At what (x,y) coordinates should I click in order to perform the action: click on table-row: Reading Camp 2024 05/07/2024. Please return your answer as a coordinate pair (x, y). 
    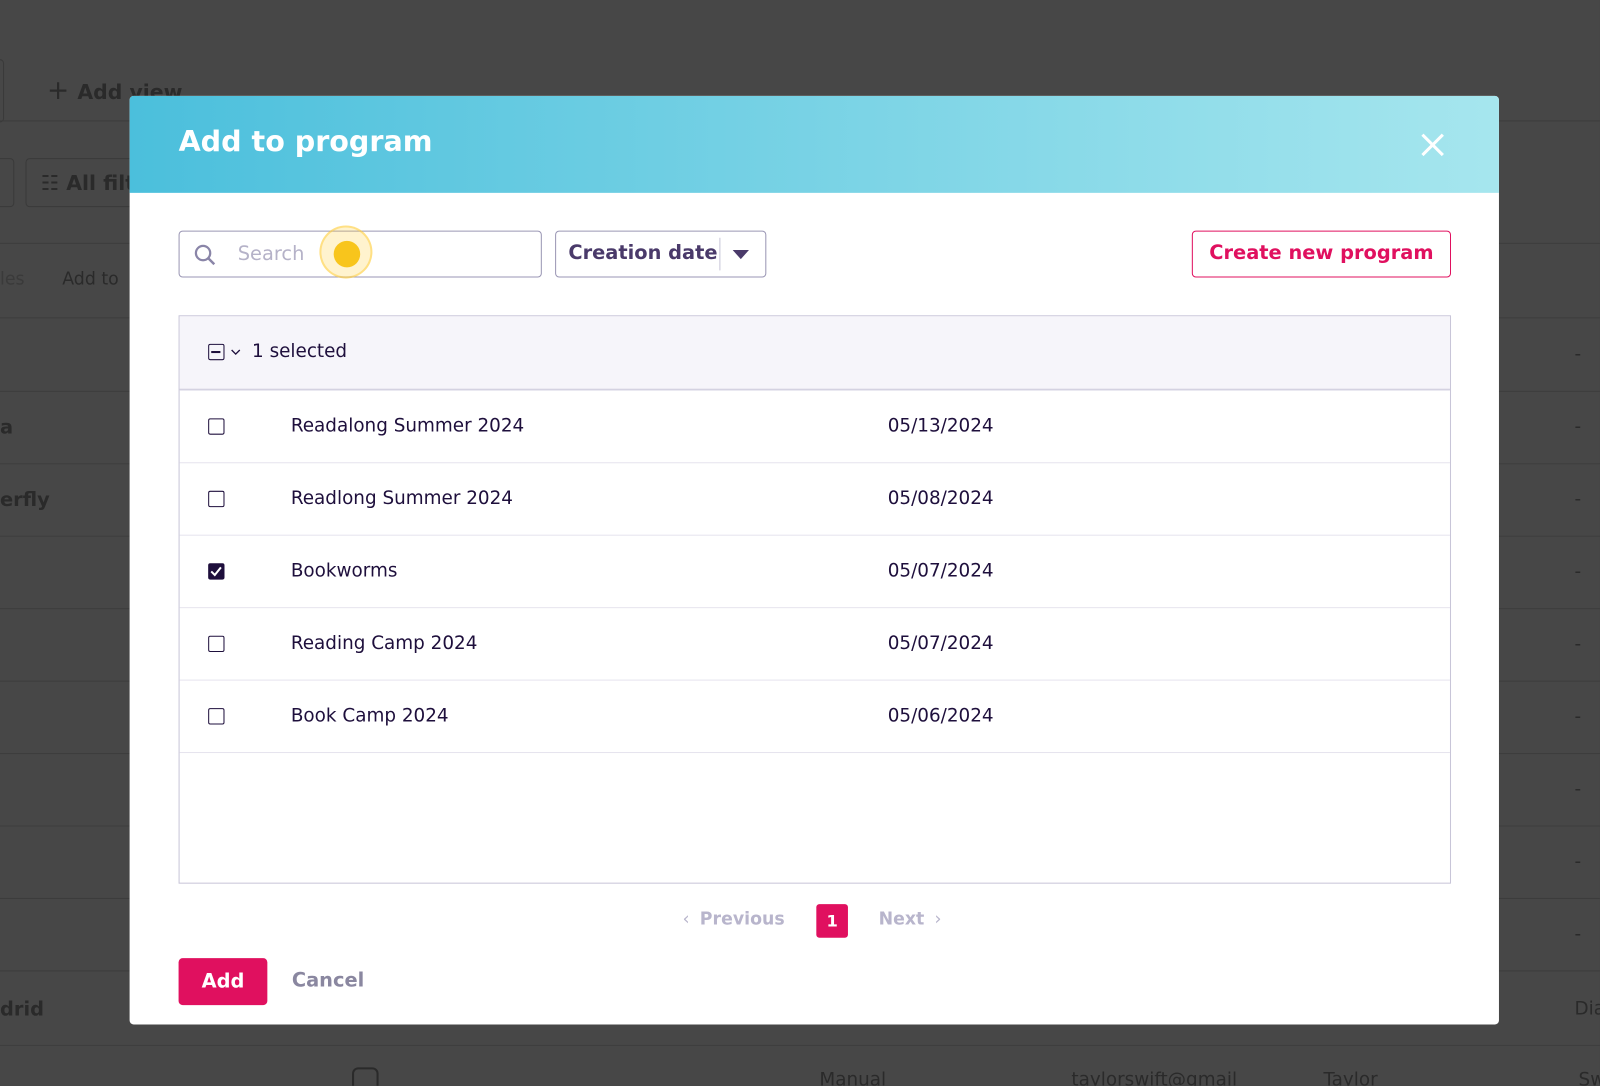
    Looking at the image, I should click on (814, 643).